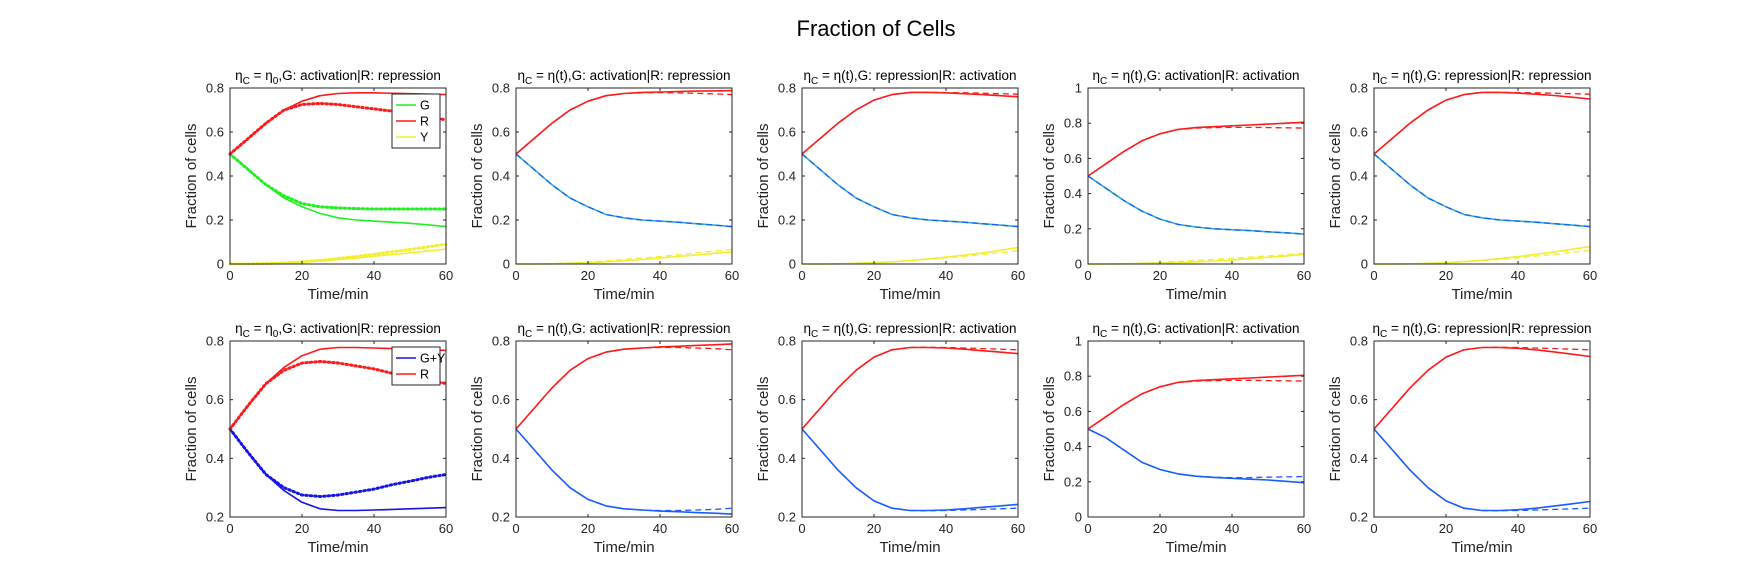  What do you see at coordinates (624, 77) in the screenshot?
I see `panel-title: ηC = η(t),G: activation|R: repression` at bounding box center [624, 77].